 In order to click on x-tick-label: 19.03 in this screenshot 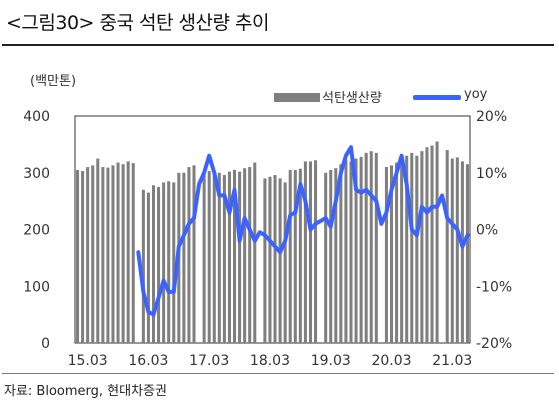, I will do `click(331, 361)`.